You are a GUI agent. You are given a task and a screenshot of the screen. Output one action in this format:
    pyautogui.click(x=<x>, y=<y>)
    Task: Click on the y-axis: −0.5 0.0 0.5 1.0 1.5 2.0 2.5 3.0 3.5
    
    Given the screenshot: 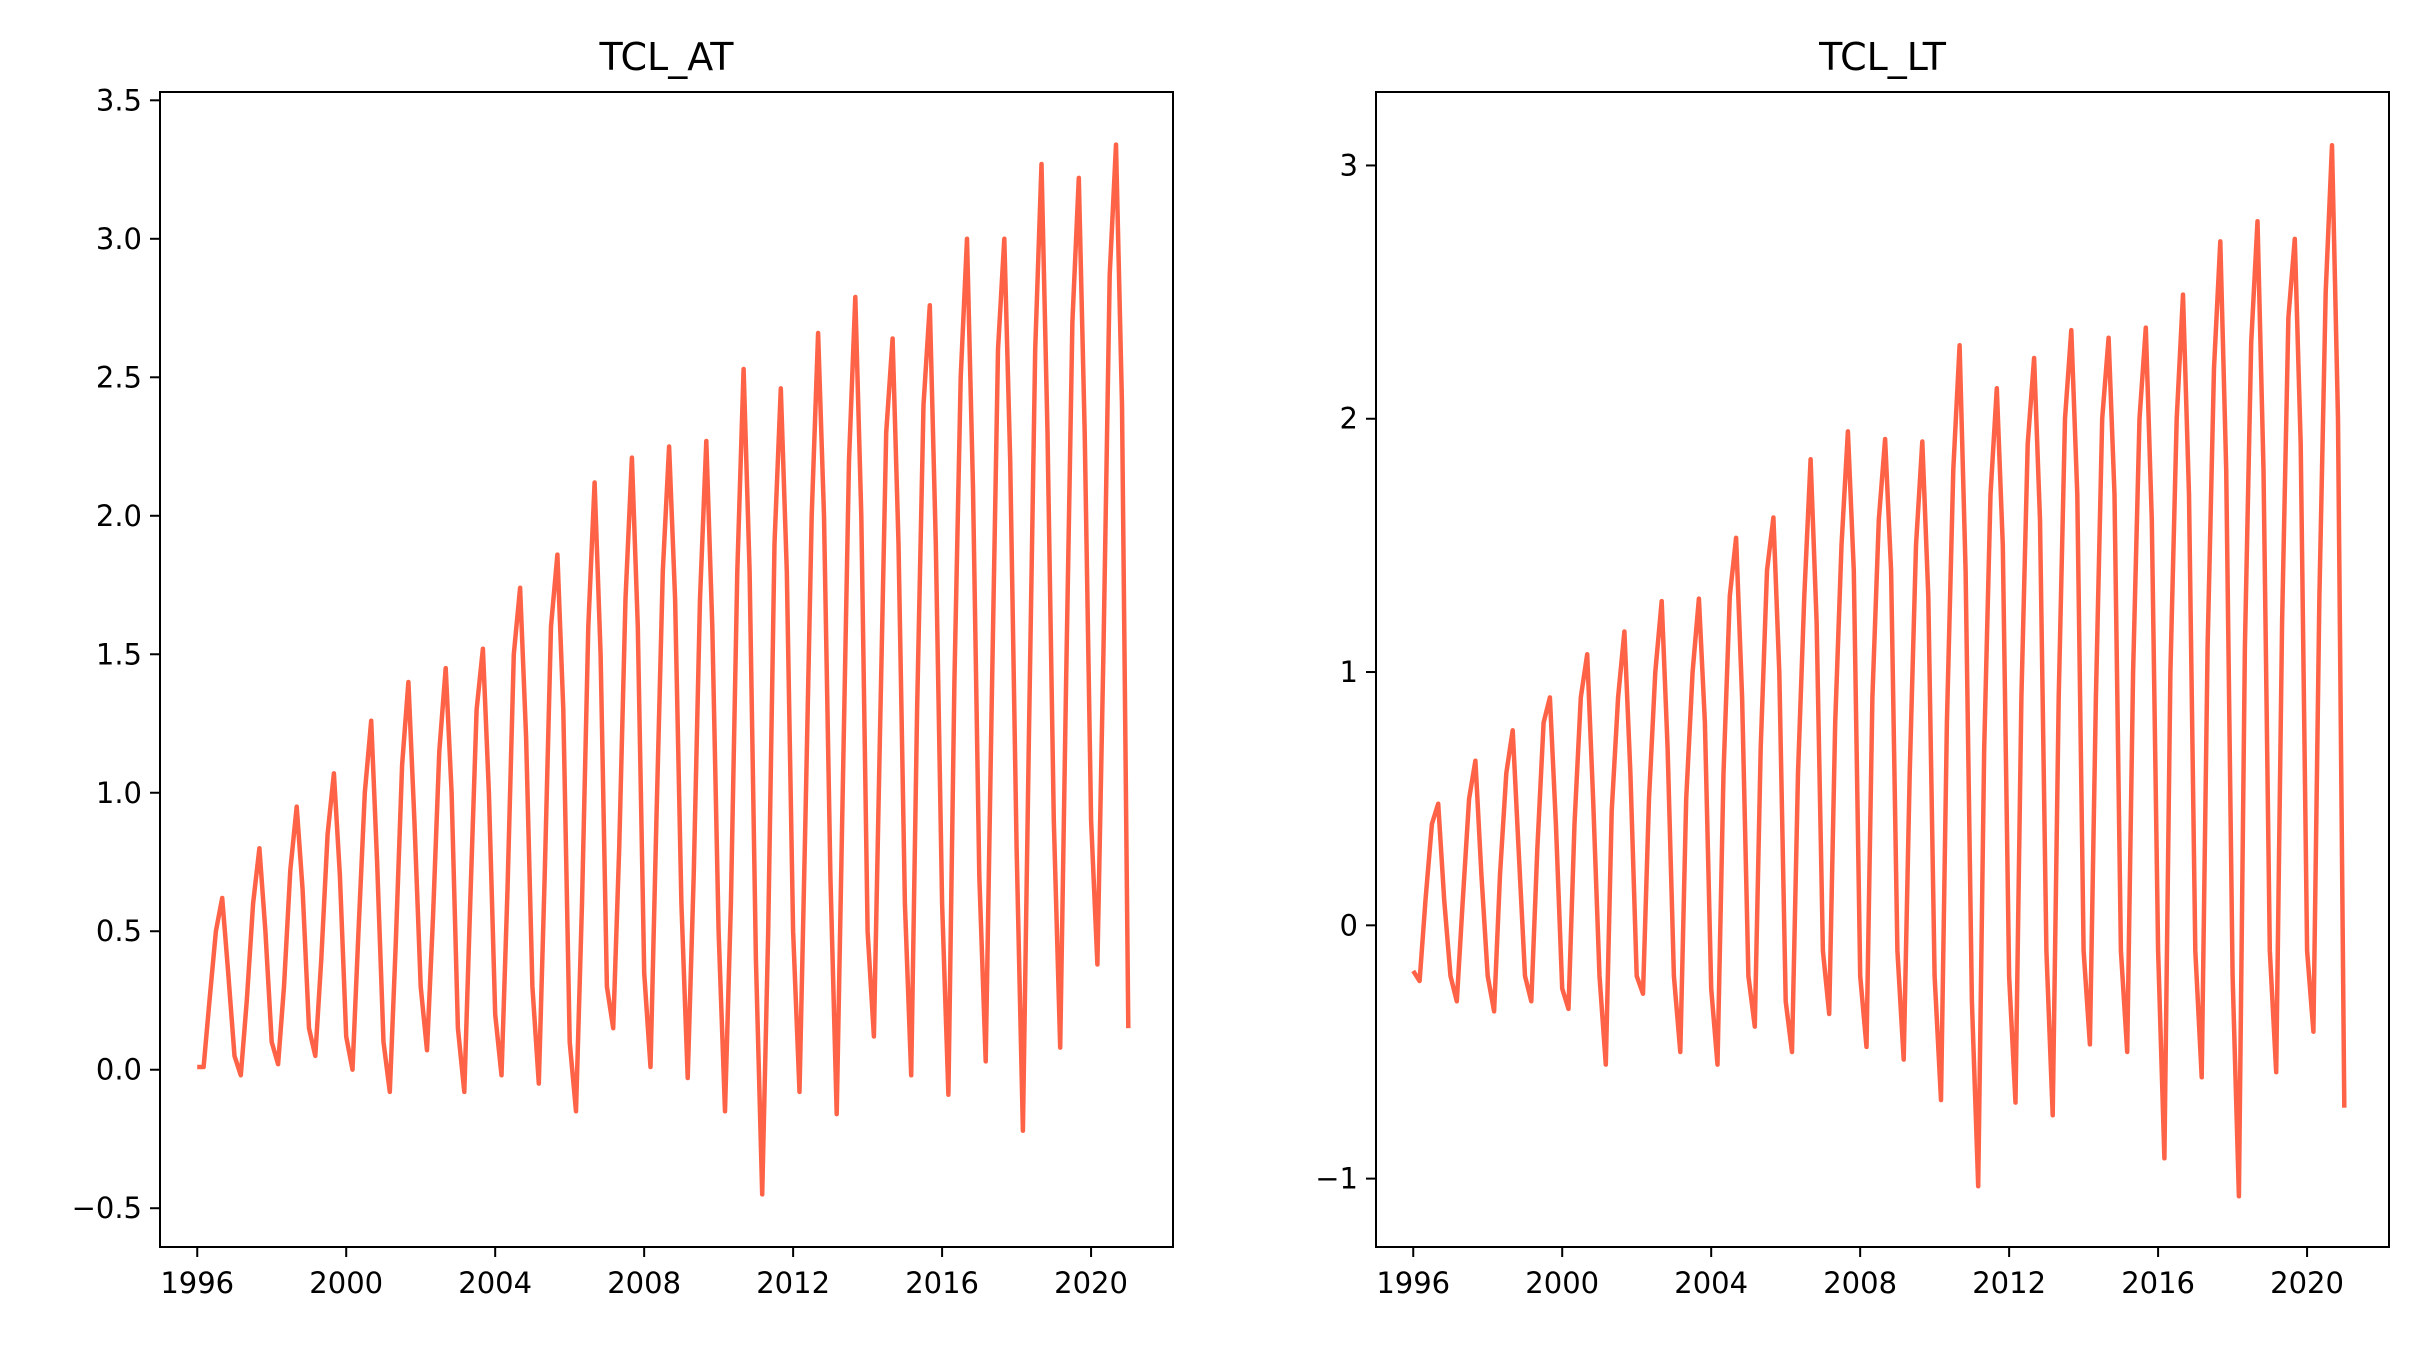 What is the action you would take?
    pyautogui.click(x=116, y=654)
    